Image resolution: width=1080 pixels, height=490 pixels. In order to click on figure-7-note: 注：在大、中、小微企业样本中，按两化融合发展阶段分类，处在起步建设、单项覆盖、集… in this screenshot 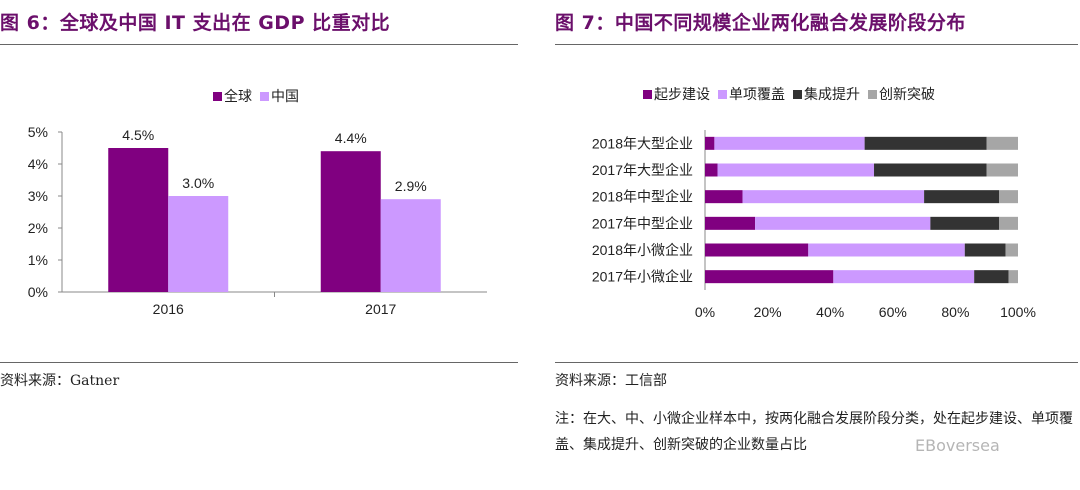, I will do `click(814, 432)`.